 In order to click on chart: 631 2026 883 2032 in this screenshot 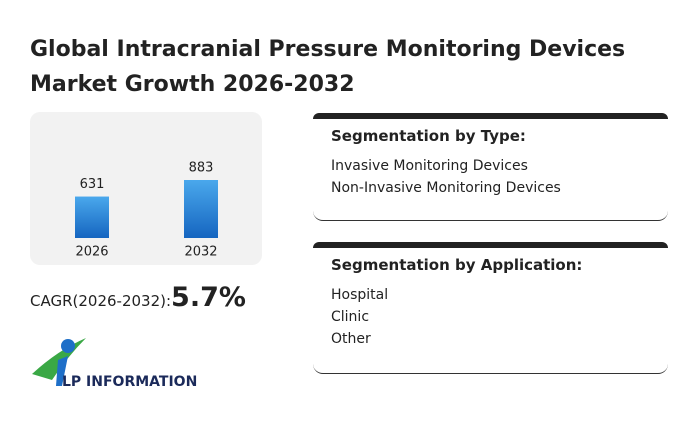, I will do `click(146, 210)`.